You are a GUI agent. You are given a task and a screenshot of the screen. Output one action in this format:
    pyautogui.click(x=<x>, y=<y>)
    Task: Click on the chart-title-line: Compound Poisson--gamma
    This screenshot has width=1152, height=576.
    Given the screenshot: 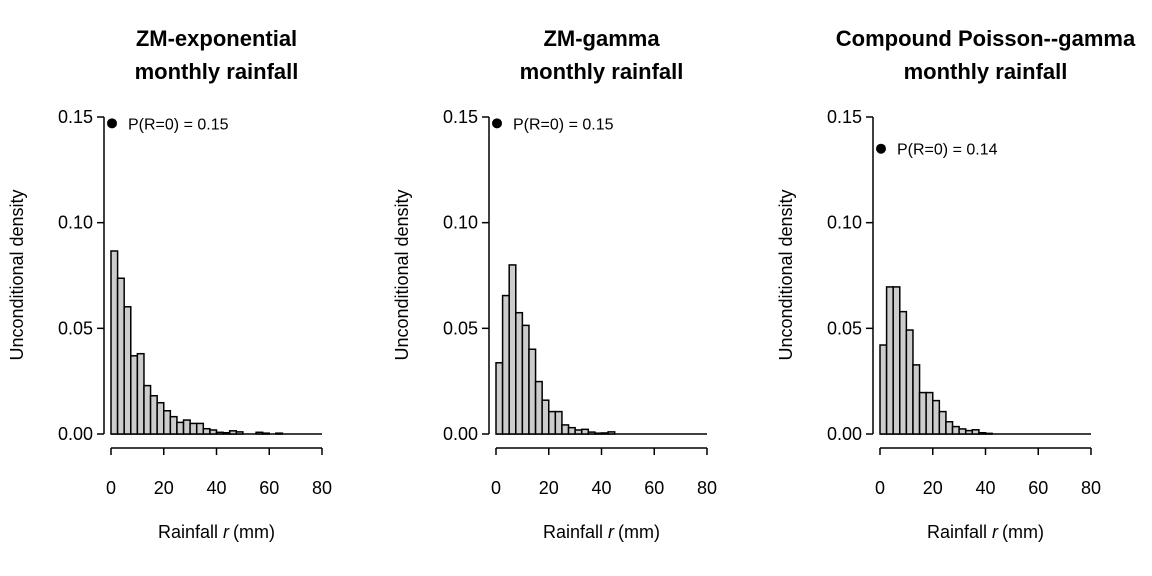 What is the action you would take?
    pyautogui.click(x=986, y=38)
    